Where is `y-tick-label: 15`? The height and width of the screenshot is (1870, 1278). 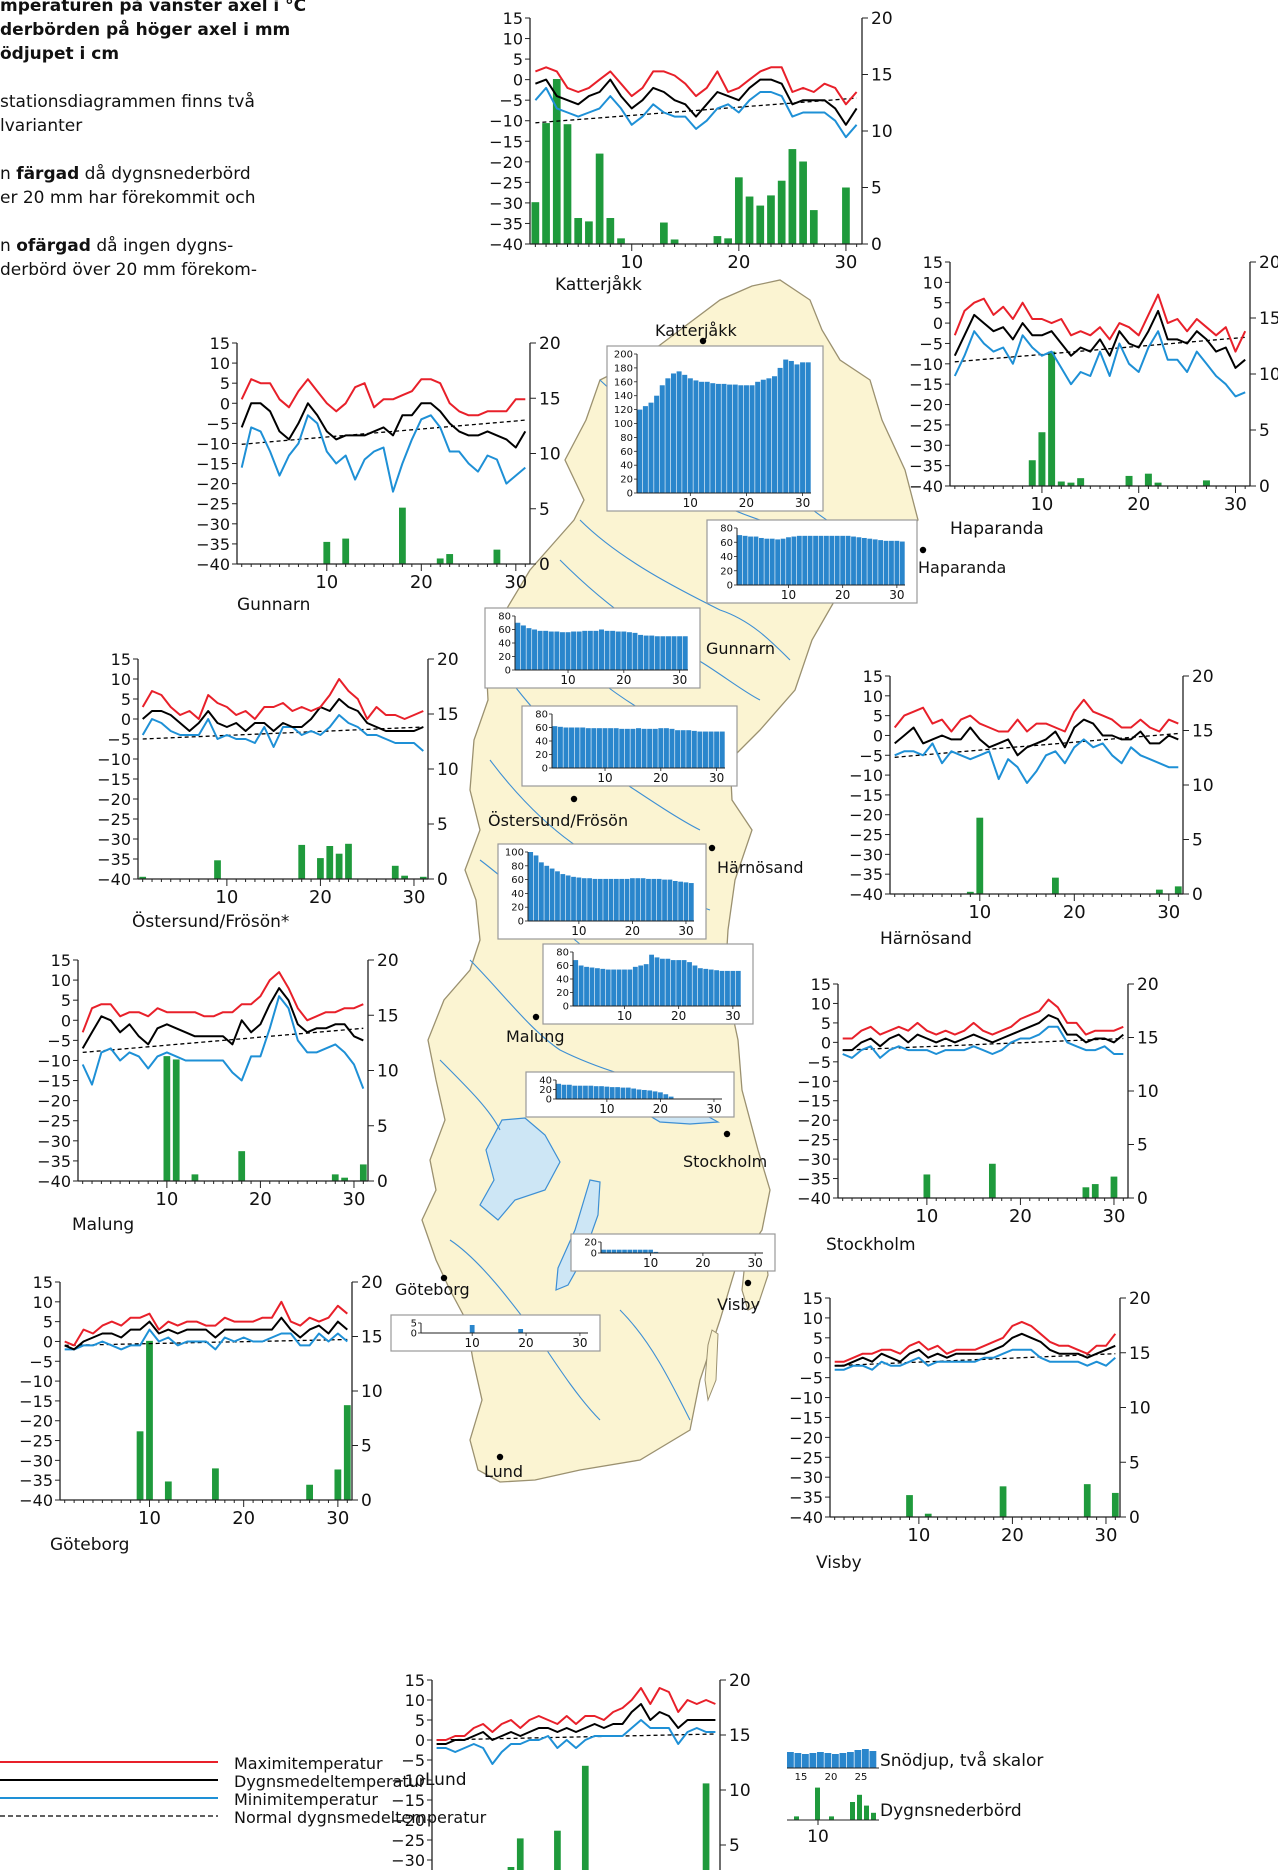
y-tick-label: 15 is located at coordinates (873, 676).